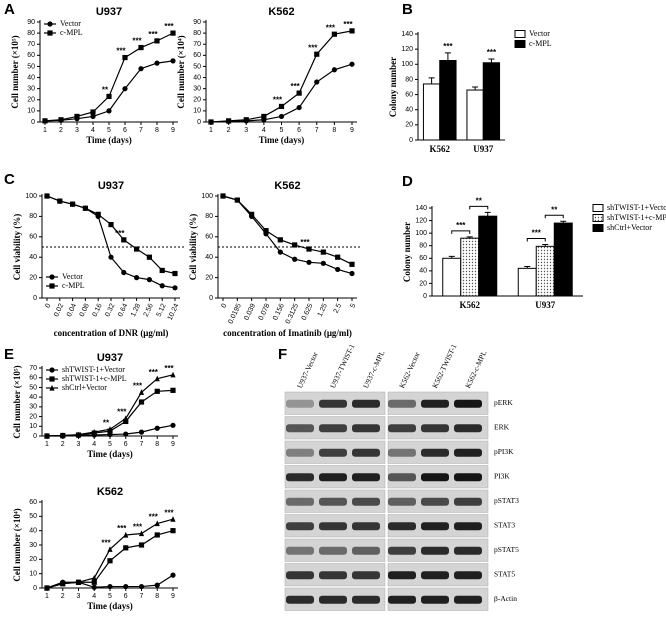 The image size is (666, 625). What do you see at coordinates (72, 276) in the screenshot?
I see `legend-label: Vector` at bounding box center [72, 276].